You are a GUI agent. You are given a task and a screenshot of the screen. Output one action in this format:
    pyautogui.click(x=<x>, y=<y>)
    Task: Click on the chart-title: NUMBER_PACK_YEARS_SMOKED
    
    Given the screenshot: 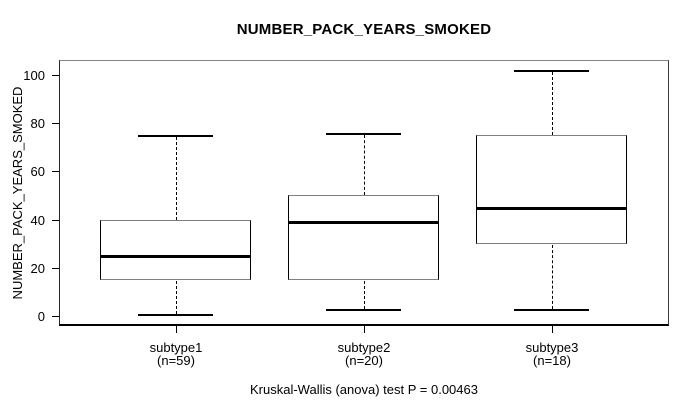 What is the action you would take?
    pyautogui.click(x=364, y=29)
    